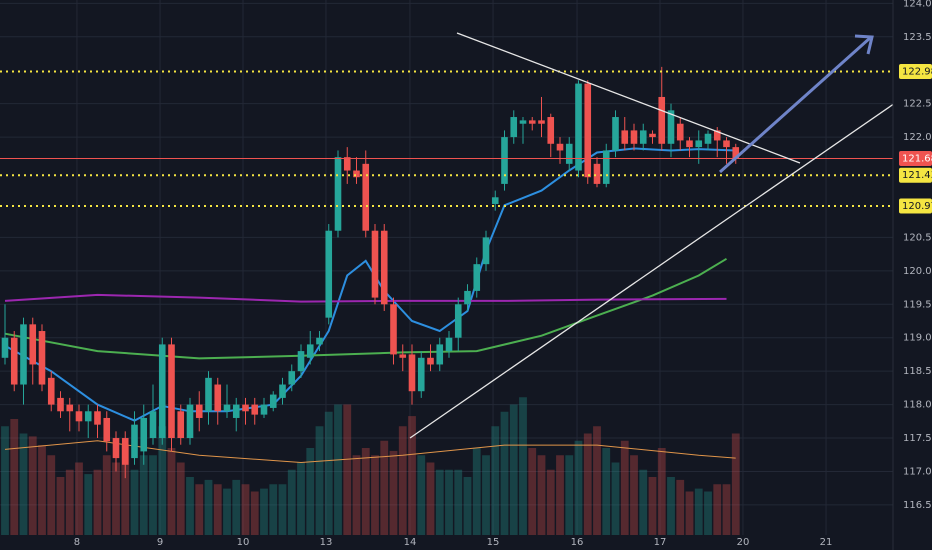 This screenshot has height=550, width=932. I want to click on axis-background, so click(912, 275).